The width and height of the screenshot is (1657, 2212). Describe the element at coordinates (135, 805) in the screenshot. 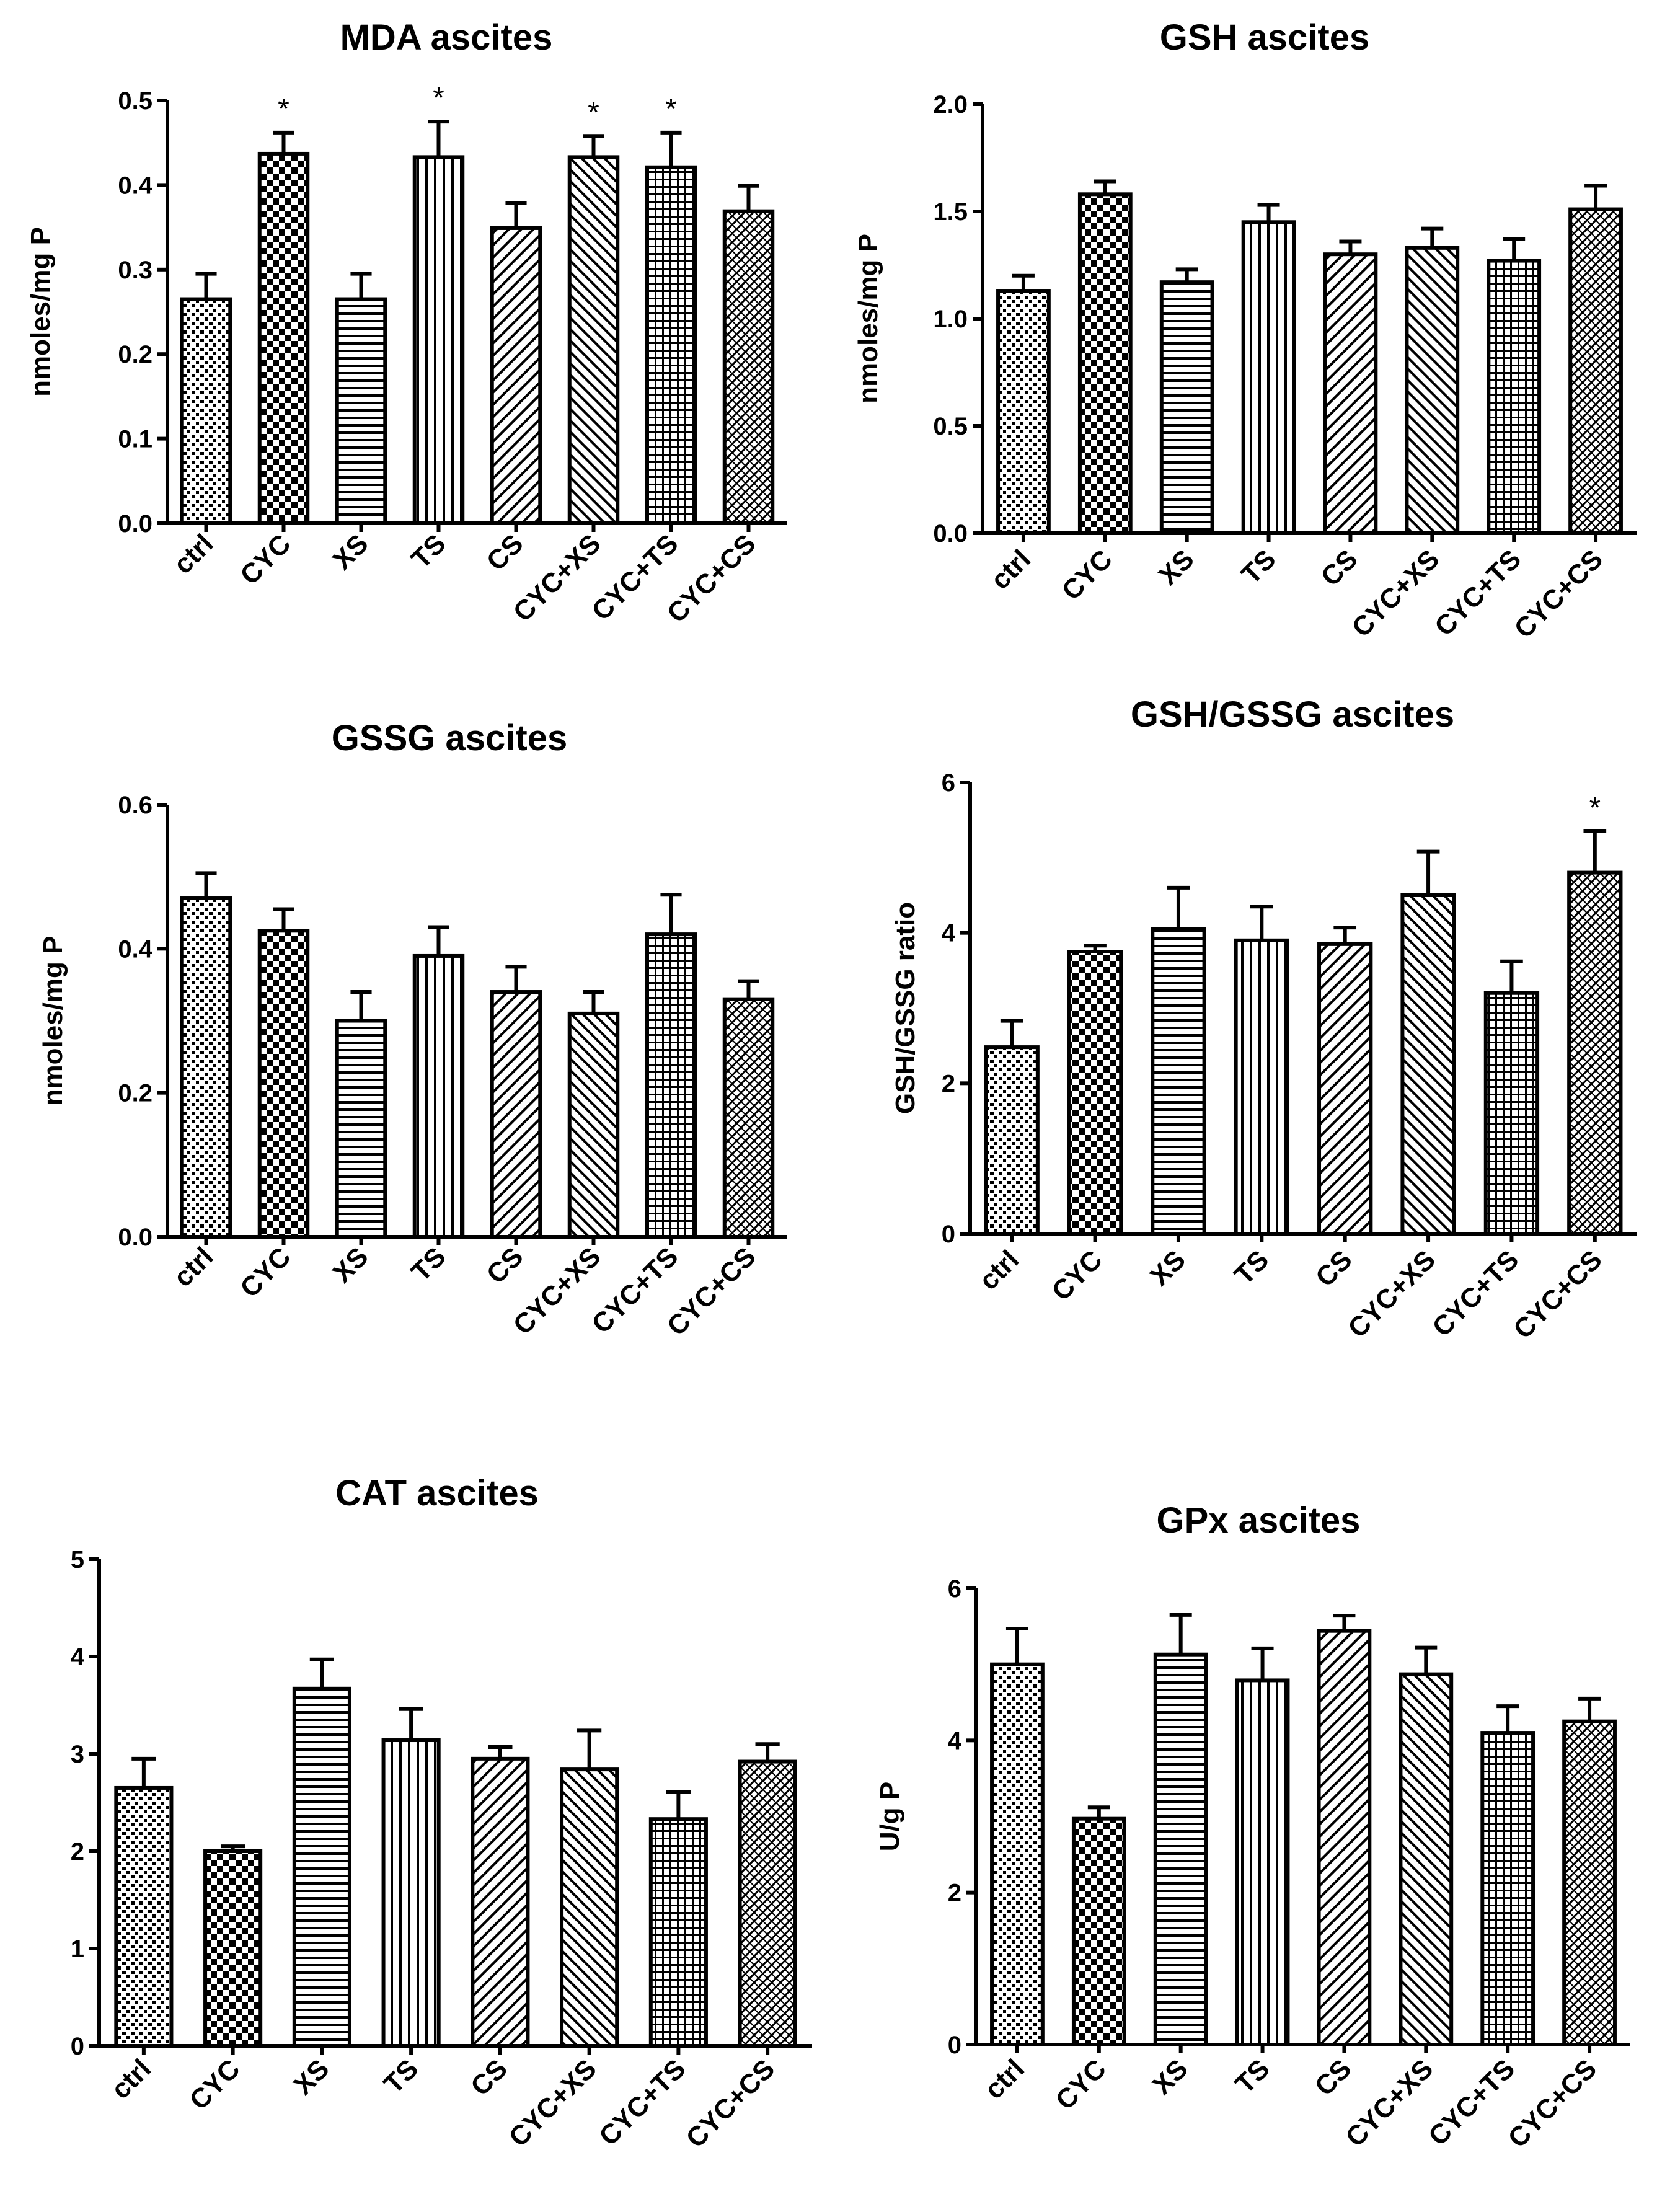

I see `y-tick-label: 0.6` at that location.